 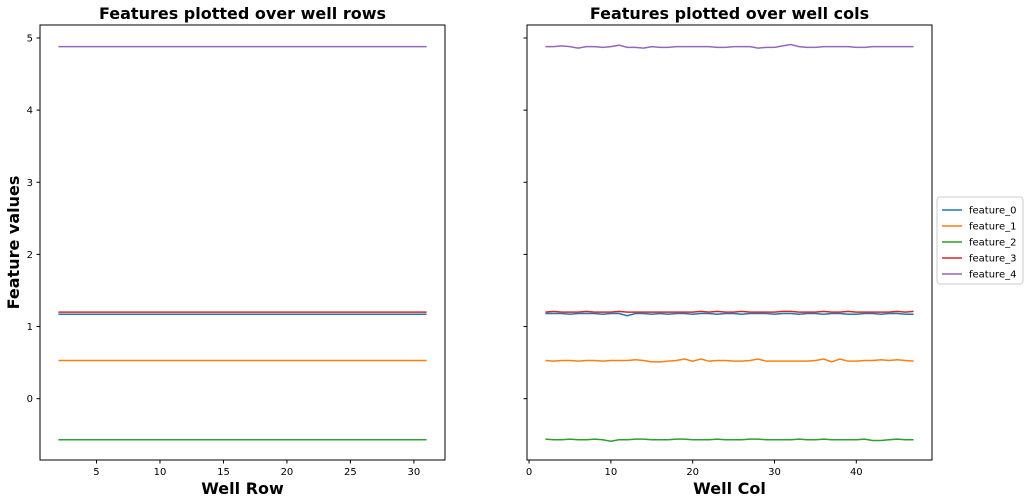 What do you see at coordinates (242, 488) in the screenshot?
I see `x-axis-label: Well Row` at bounding box center [242, 488].